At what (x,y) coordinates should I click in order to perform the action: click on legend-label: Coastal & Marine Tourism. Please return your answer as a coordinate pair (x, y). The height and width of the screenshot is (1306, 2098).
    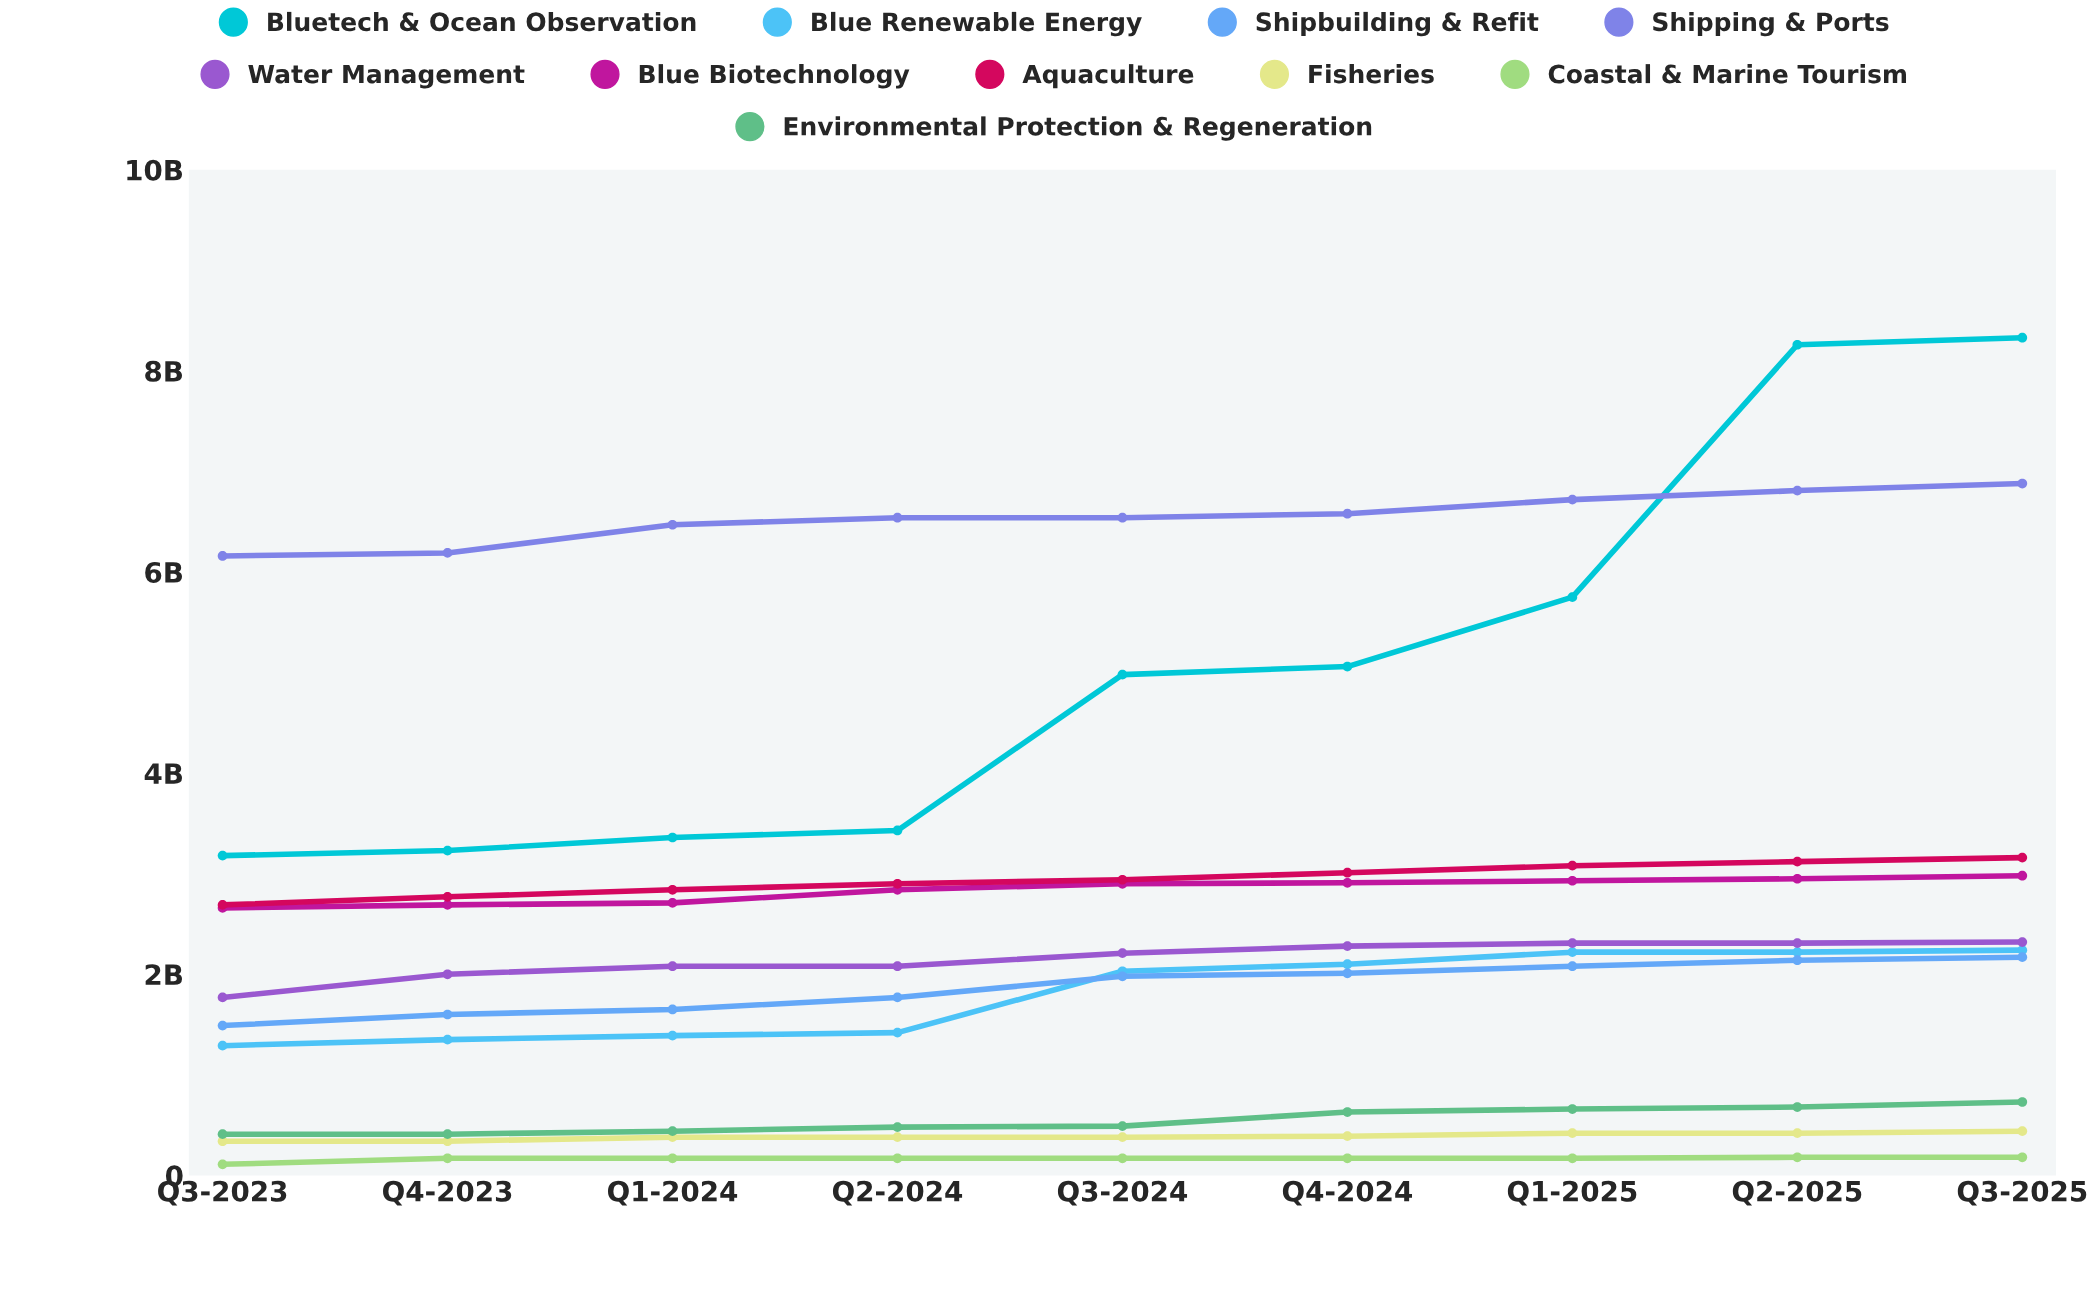
    Looking at the image, I should click on (1727, 74).